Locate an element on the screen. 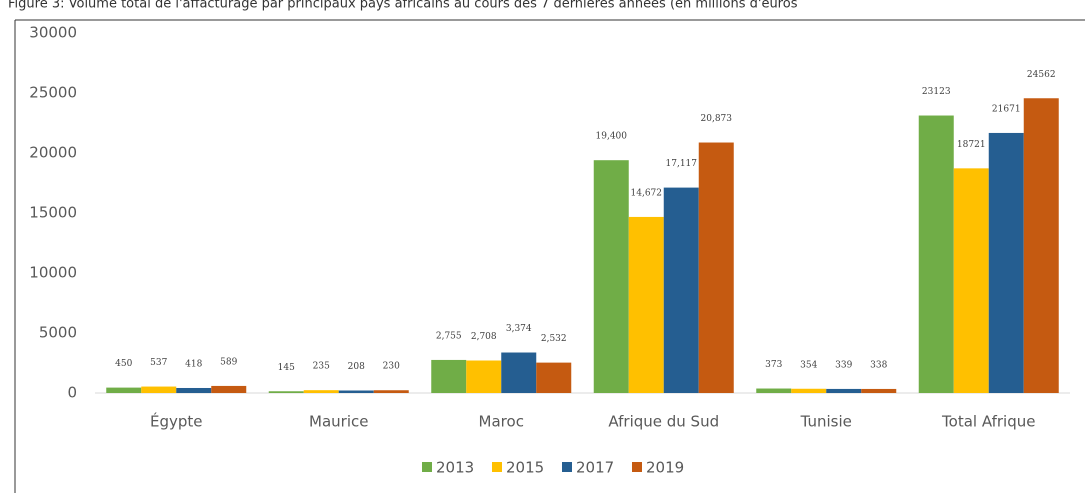 This screenshot has width=1085, height=493. data-label: 14,672 is located at coordinates (647, 193).